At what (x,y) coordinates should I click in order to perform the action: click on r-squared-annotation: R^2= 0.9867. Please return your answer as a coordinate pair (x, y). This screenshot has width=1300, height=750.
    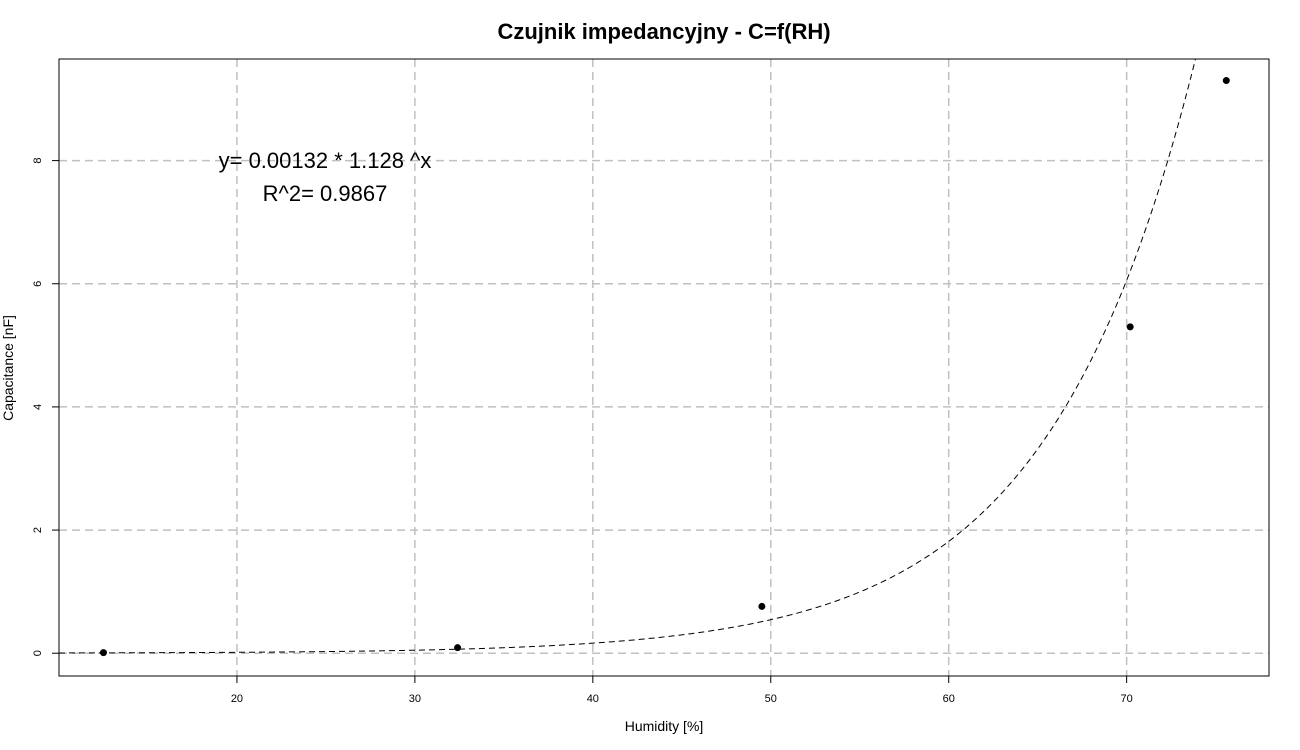
    Looking at the image, I should click on (325, 193).